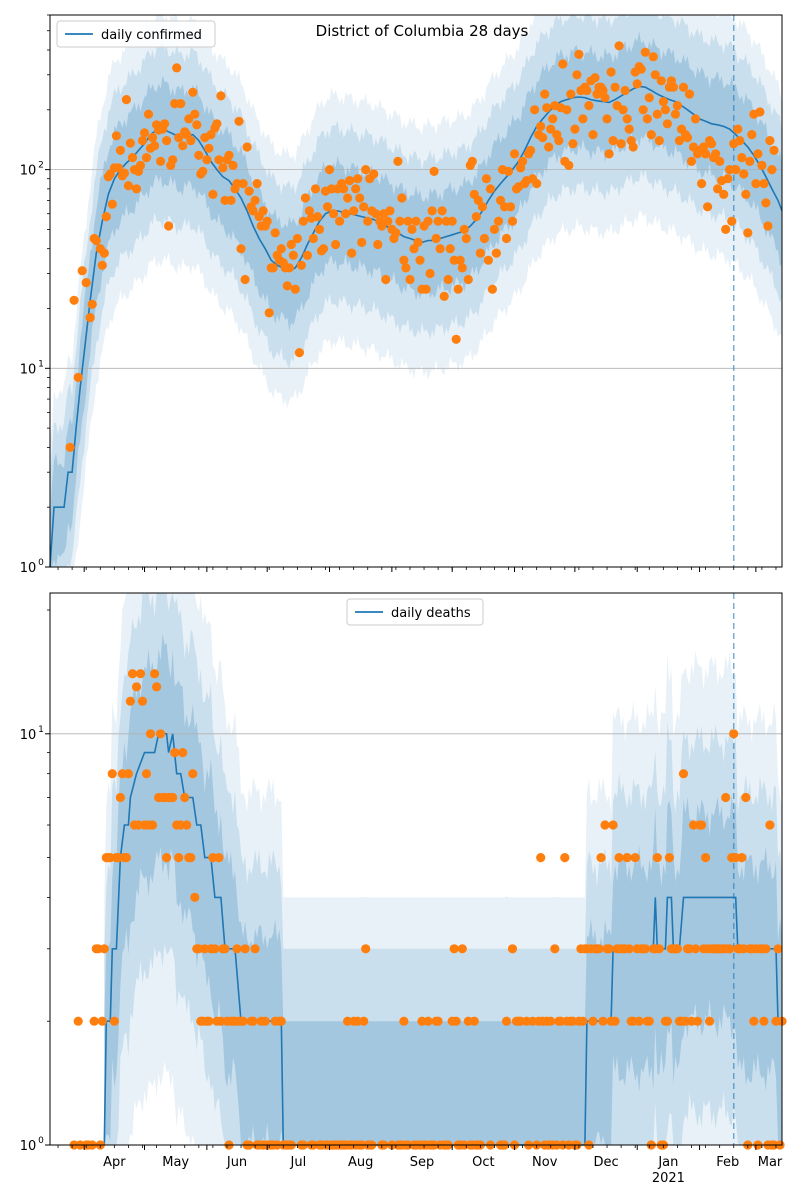 The height and width of the screenshot is (1200, 800). Describe the element at coordinates (545, 1162) in the screenshot. I see `deaths-xtick-label-7: Nov` at that location.